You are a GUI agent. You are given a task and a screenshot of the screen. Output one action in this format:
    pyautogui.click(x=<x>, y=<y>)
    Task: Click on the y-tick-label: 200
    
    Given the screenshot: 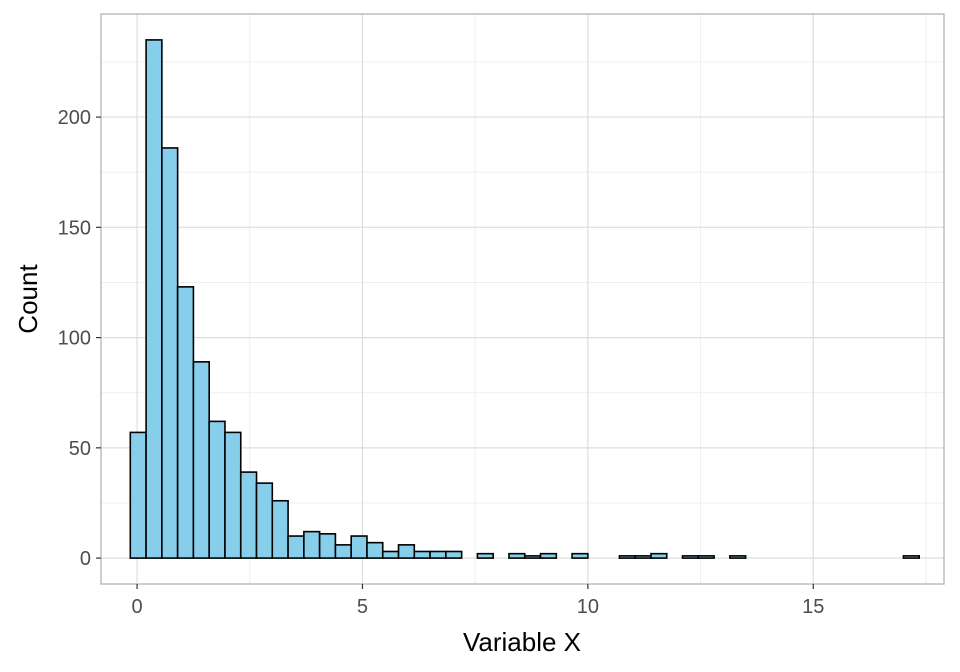 What is the action you would take?
    pyautogui.click(x=74, y=118)
    